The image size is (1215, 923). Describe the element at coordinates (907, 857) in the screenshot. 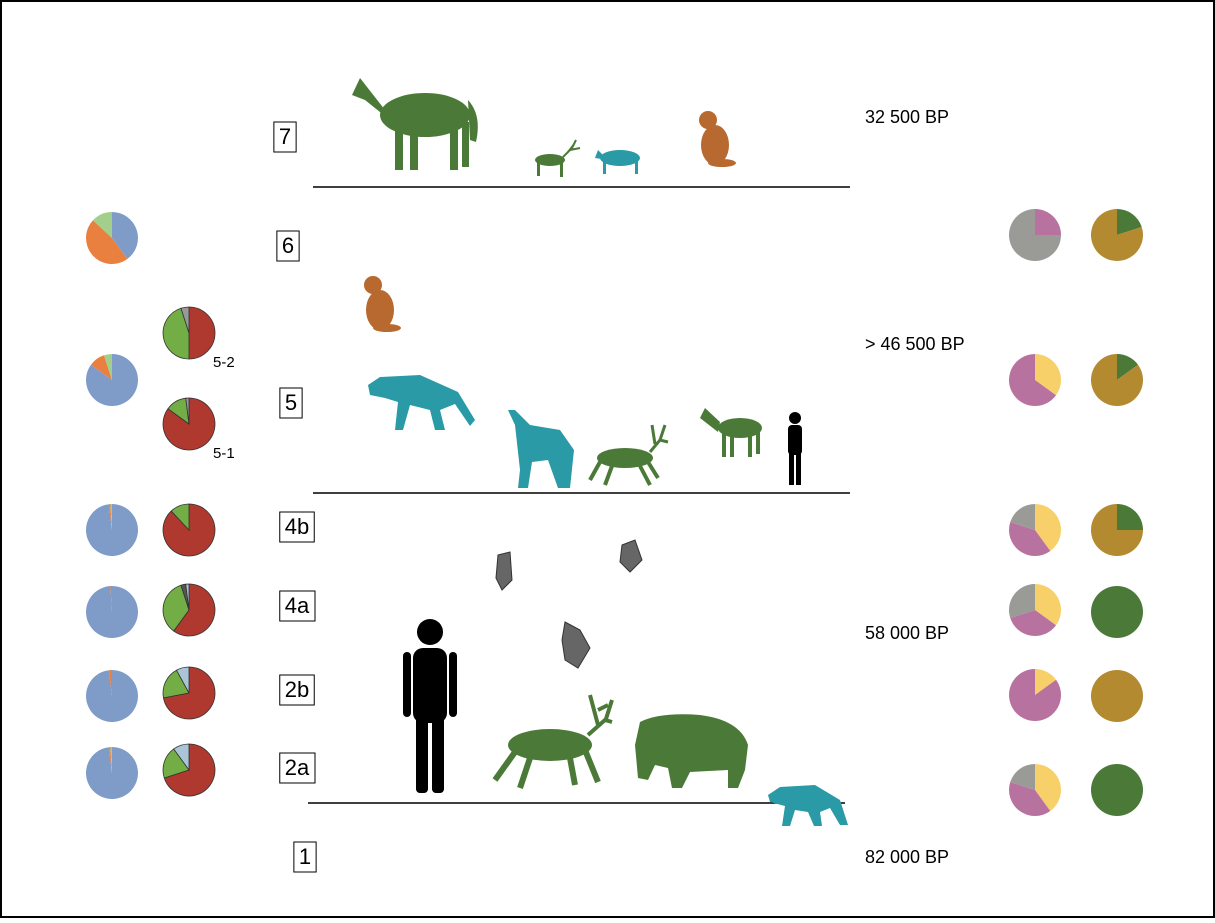

I see `date-label: 82 000 BP` at that location.